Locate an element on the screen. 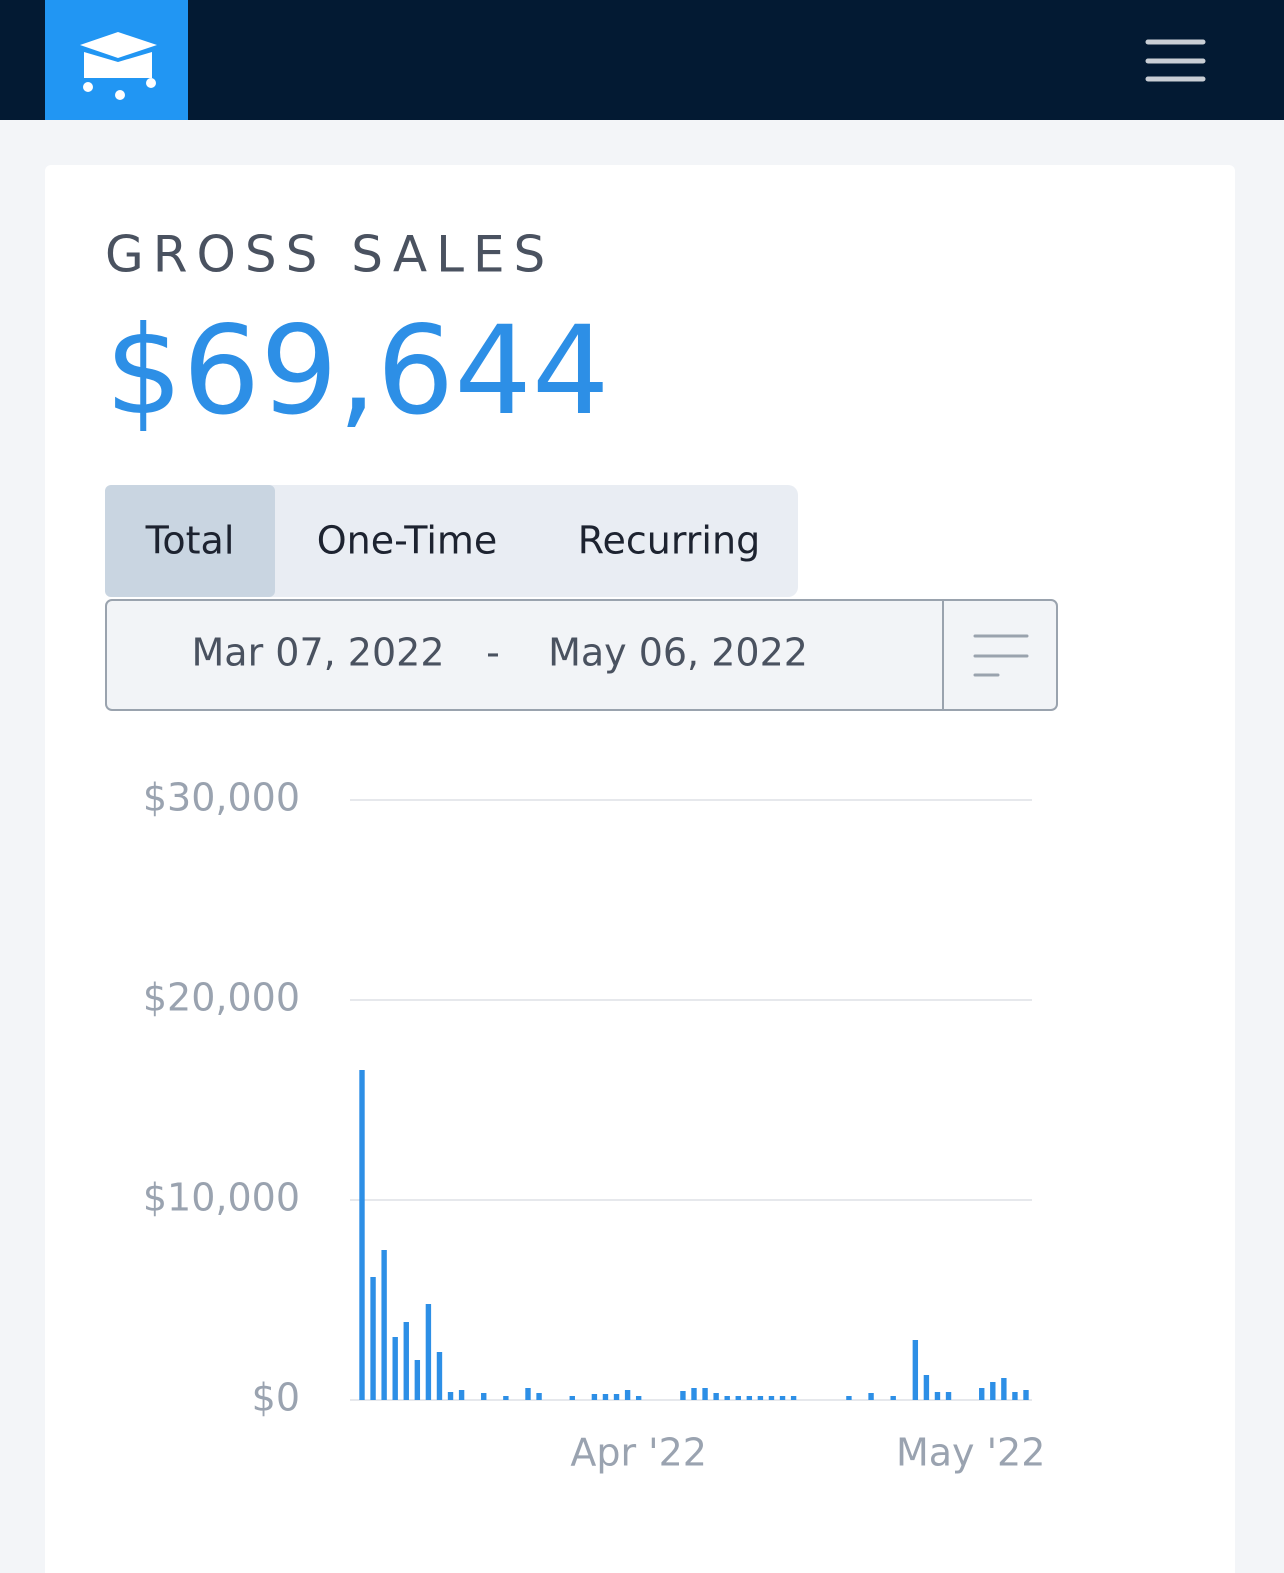 Image resolution: width=1284 pixels, height=1573 pixels. date-start: Mar 07, 2022 is located at coordinates (318, 653).